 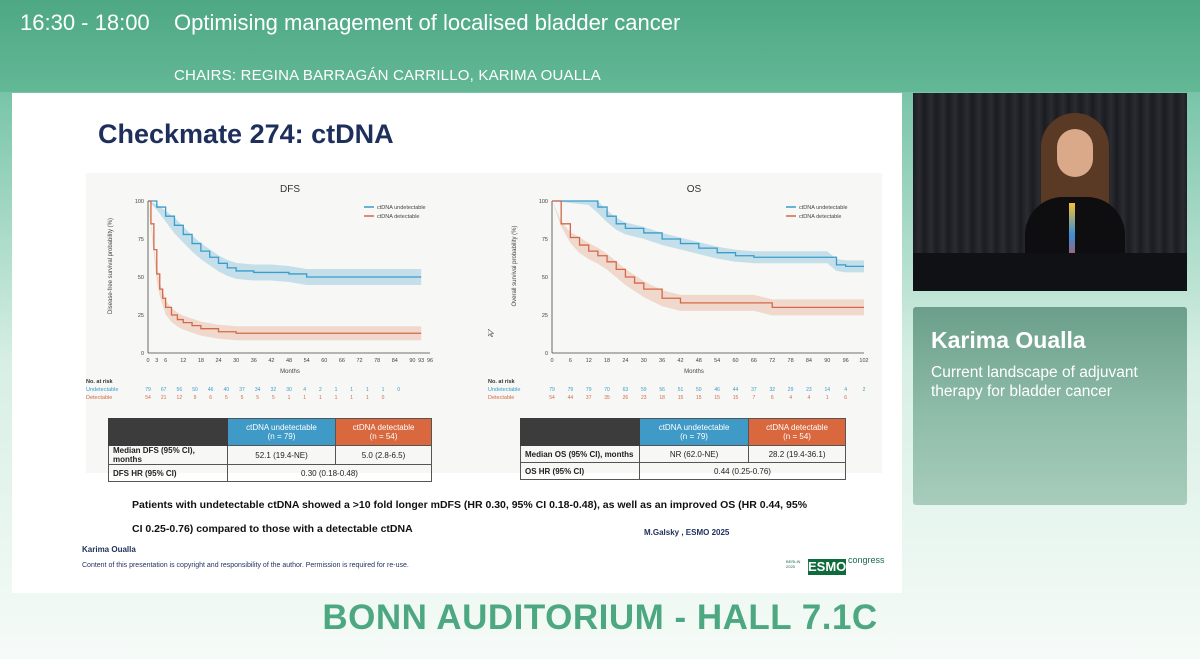 I want to click on dfs-risk-undetectable: 30, so click(x=289, y=390).